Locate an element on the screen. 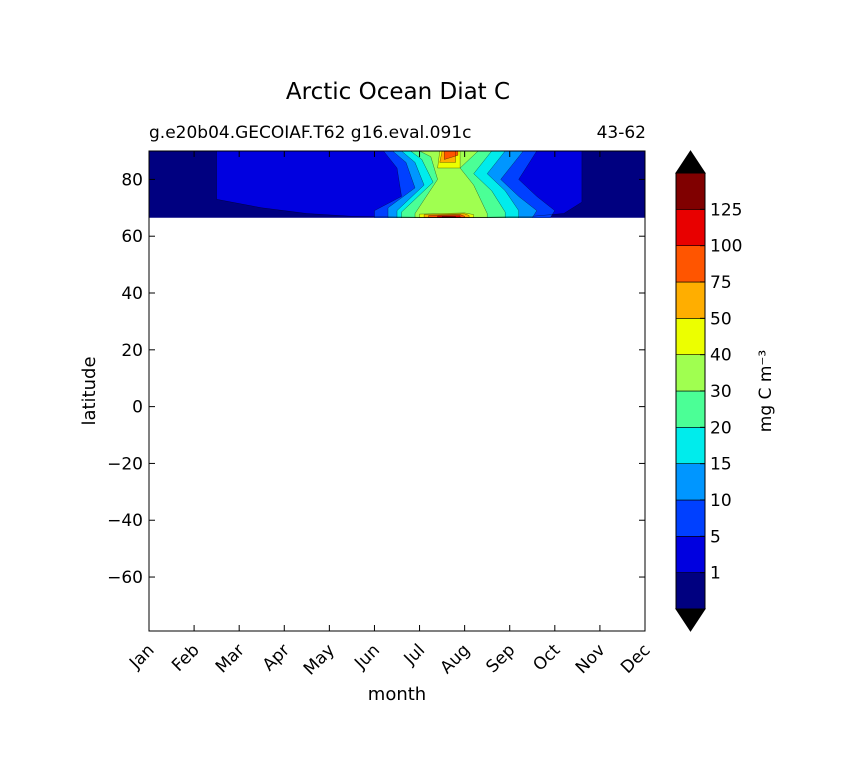 The width and height of the screenshot is (857, 783). colorbar-under-triangle is located at coordinates (690, 620).